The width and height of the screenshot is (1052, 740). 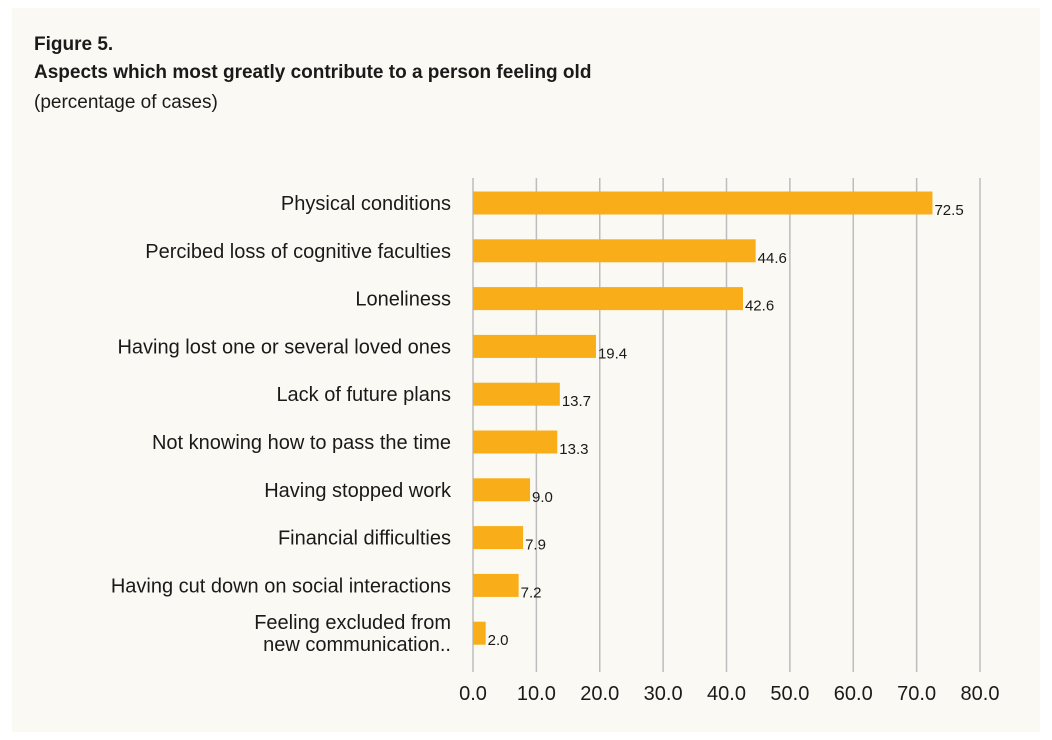 What do you see at coordinates (357, 645) in the screenshot?
I see `category-label: new communication..` at bounding box center [357, 645].